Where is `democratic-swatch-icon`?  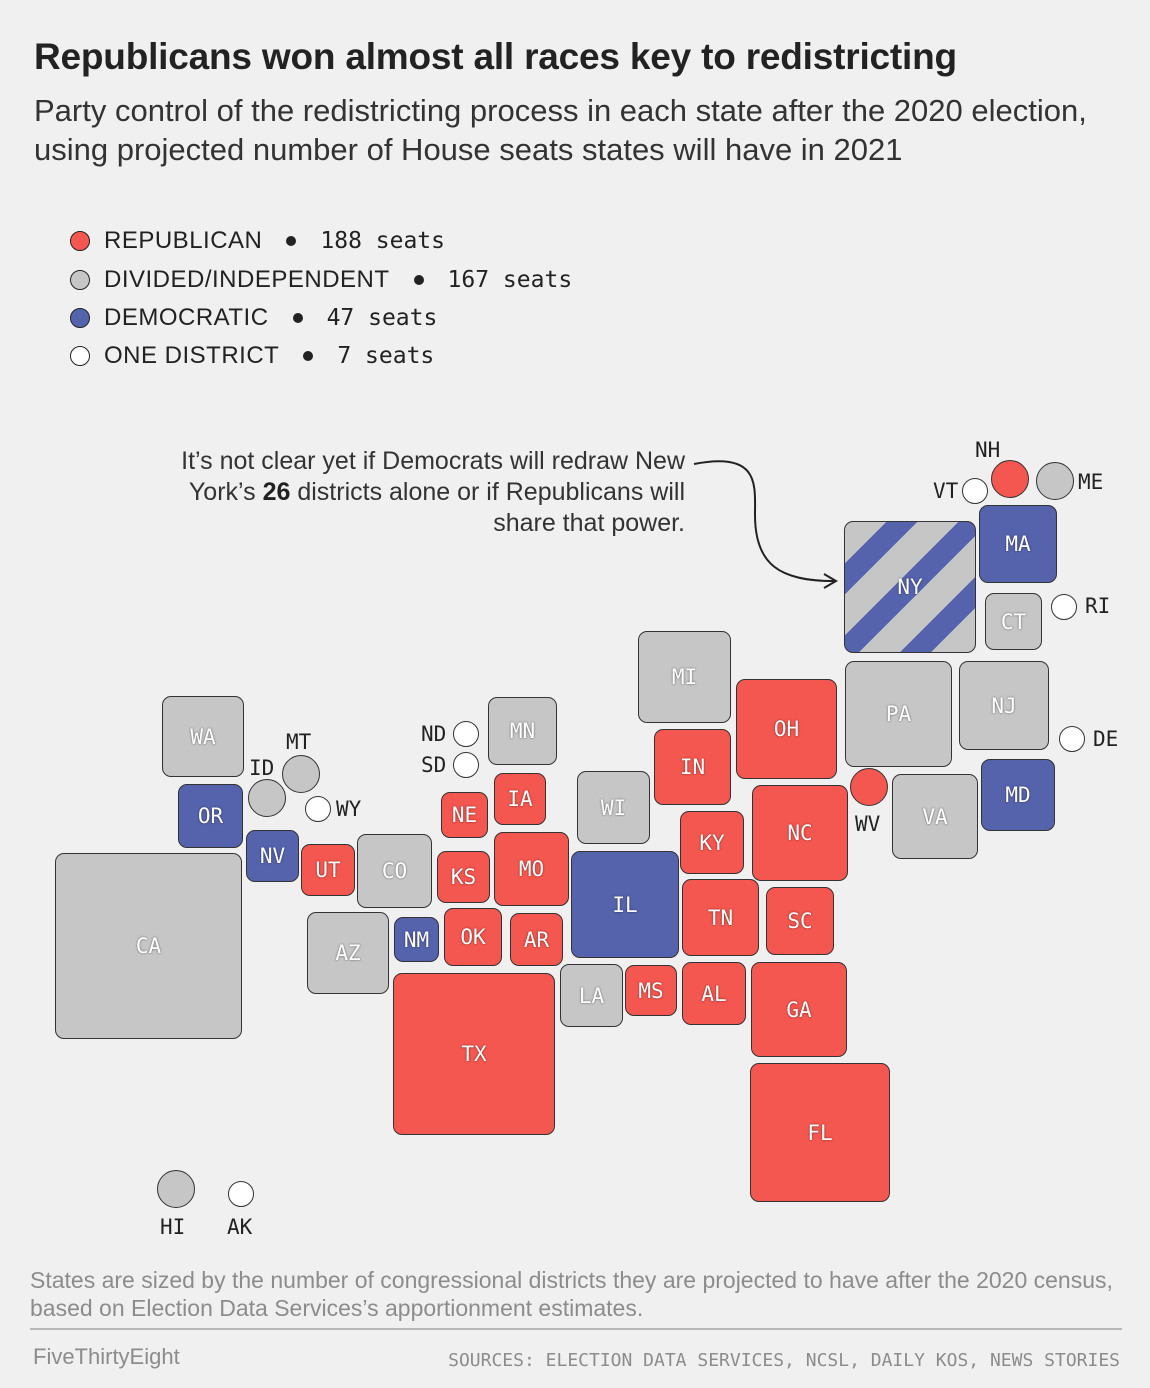 democratic-swatch-icon is located at coordinates (80, 318).